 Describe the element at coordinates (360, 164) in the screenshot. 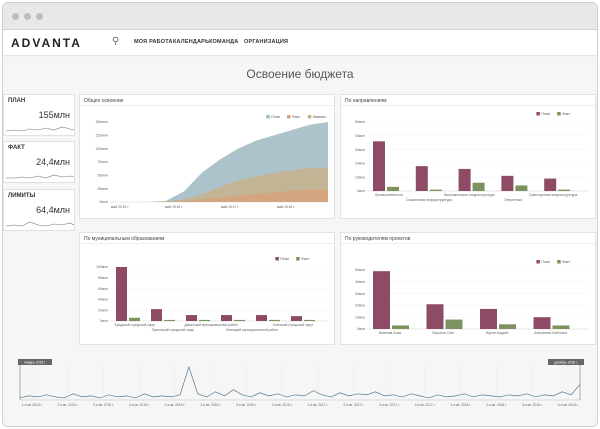

I see `y-tick-label: 20млн` at that location.